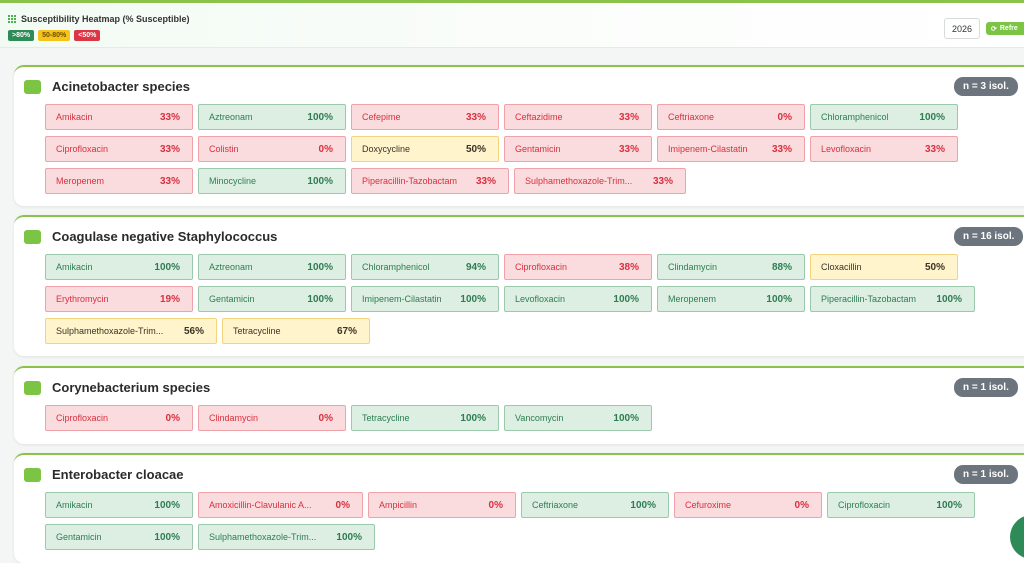 Image resolution: width=1024 pixels, height=563 pixels. Describe the element at coordinates (272, 418) in the screenshot. I see `susceptibility-cell: Clindamycin 0%` at that location.